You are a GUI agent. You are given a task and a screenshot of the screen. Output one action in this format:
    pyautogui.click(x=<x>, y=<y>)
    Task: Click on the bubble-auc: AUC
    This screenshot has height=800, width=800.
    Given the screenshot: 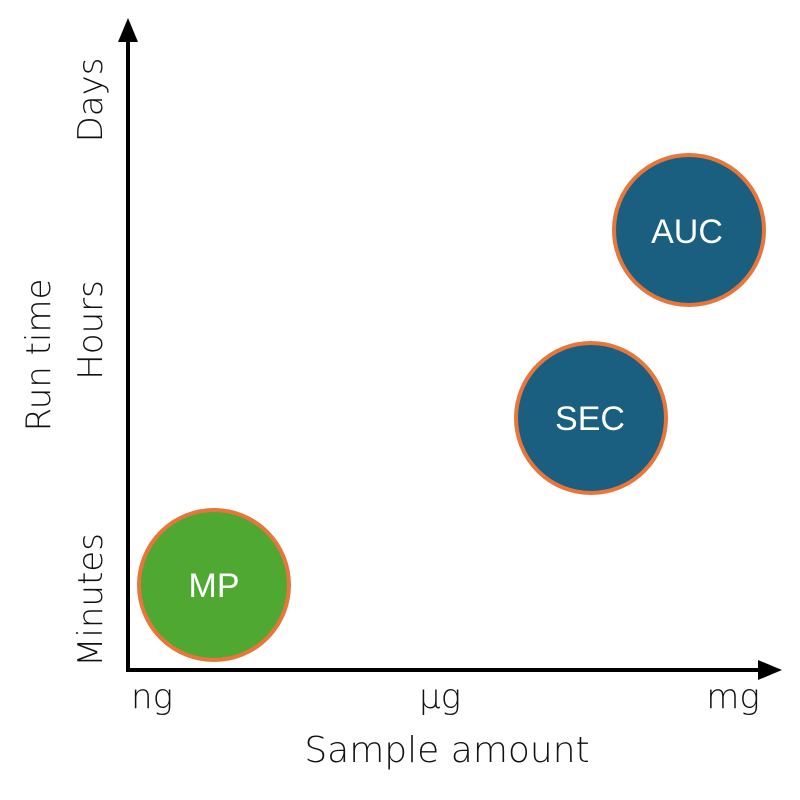 What is the action you would take?
    pyautogui.click(x=689, y=230)
    